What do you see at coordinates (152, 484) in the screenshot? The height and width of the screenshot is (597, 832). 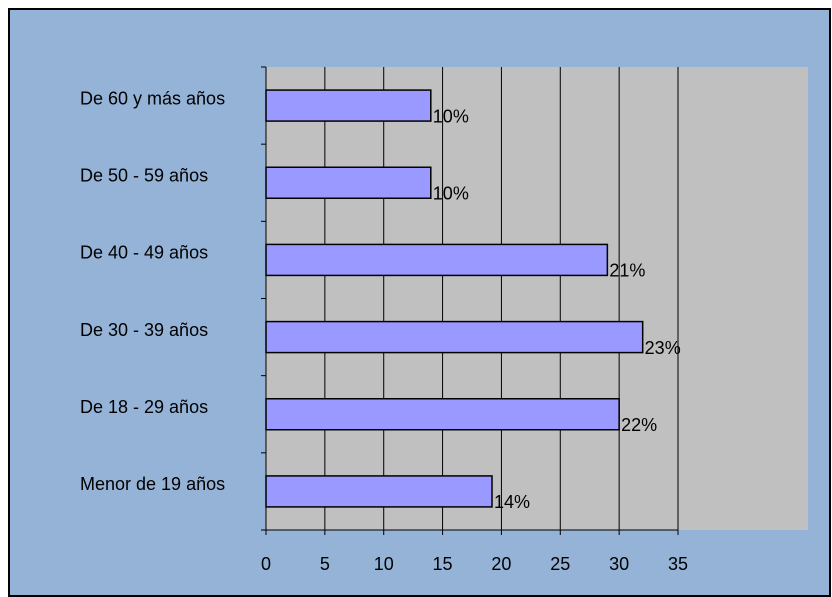 I see `y-tick-label: Menor de 19 años` at bounding box center [152, 484].